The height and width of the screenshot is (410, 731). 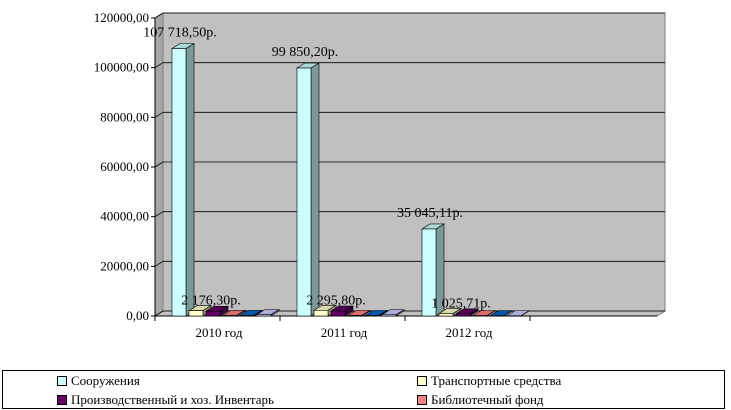 I want to click on legend-item-library: Библиотечный фонд, so click(x=480, y=400).